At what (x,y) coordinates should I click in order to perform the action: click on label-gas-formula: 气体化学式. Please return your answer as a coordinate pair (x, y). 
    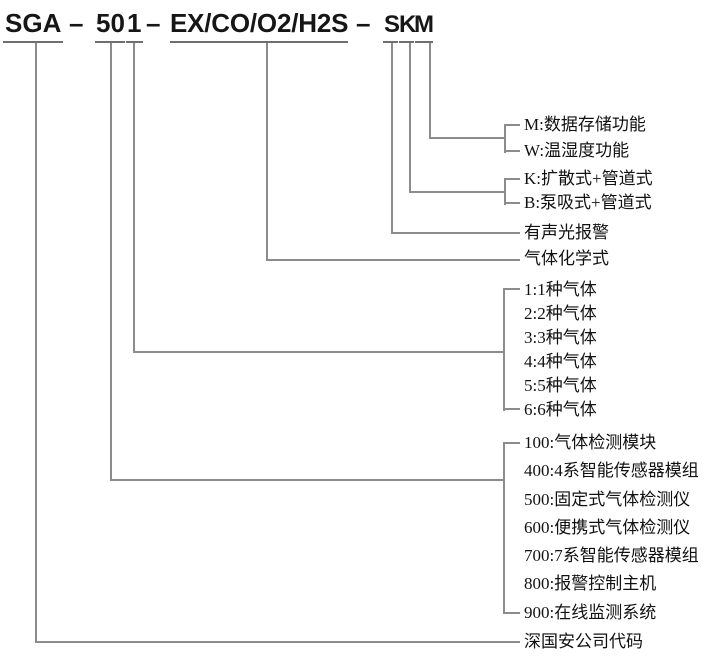
    Looking at the image, I should click on (566, 258).